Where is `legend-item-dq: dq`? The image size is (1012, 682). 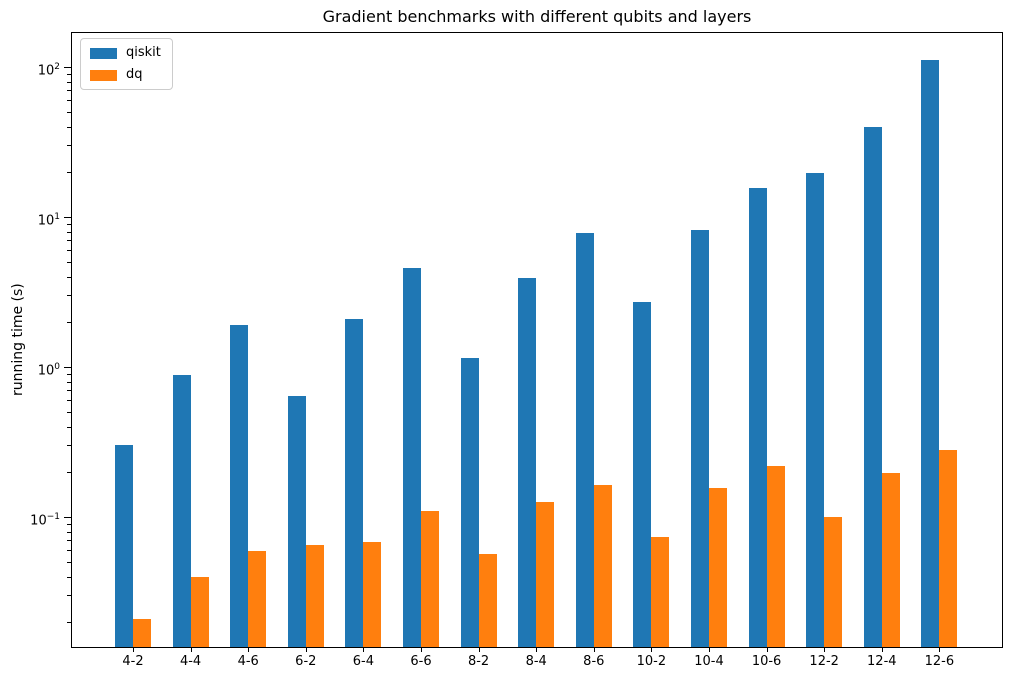
legend-item-dq: dq is located at coordinates (125, 75).